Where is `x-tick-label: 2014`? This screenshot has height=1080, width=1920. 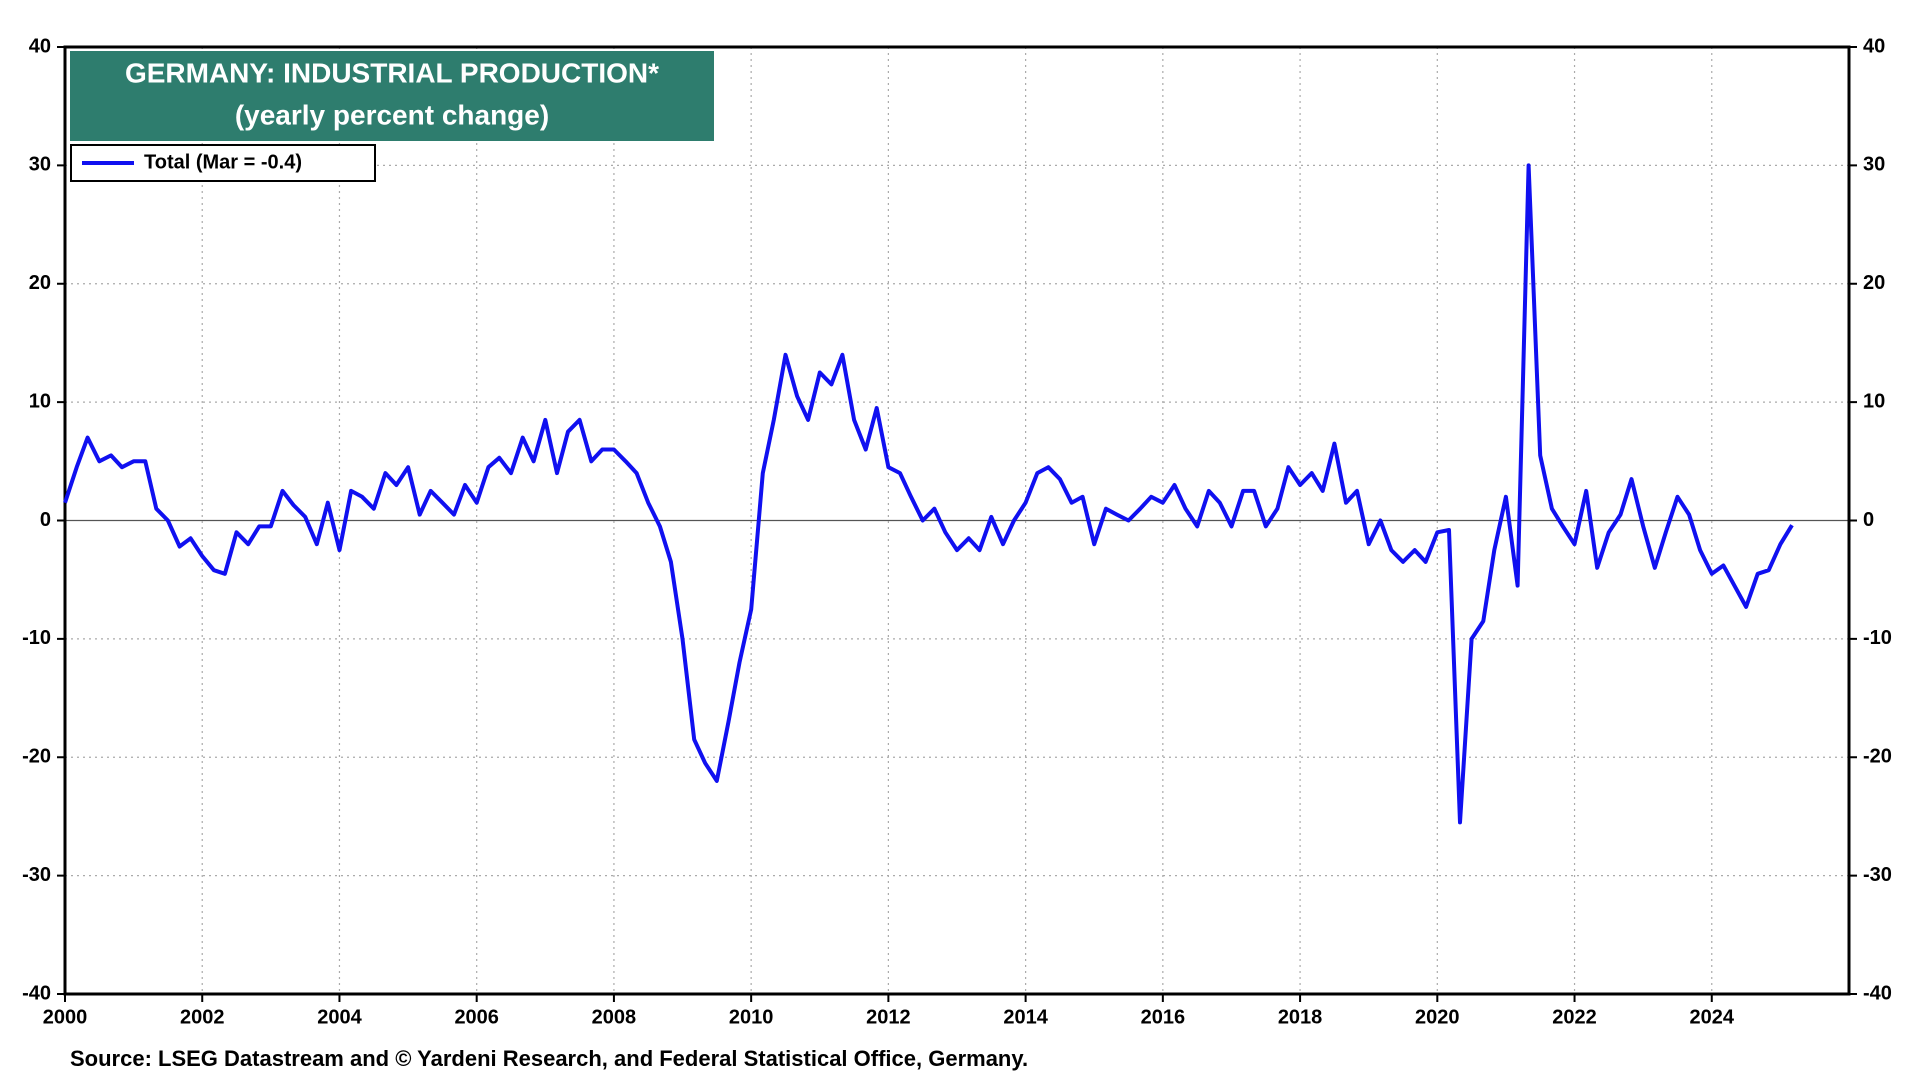 x-tick-label: 2014 is located at coordinates (1025, 1017).